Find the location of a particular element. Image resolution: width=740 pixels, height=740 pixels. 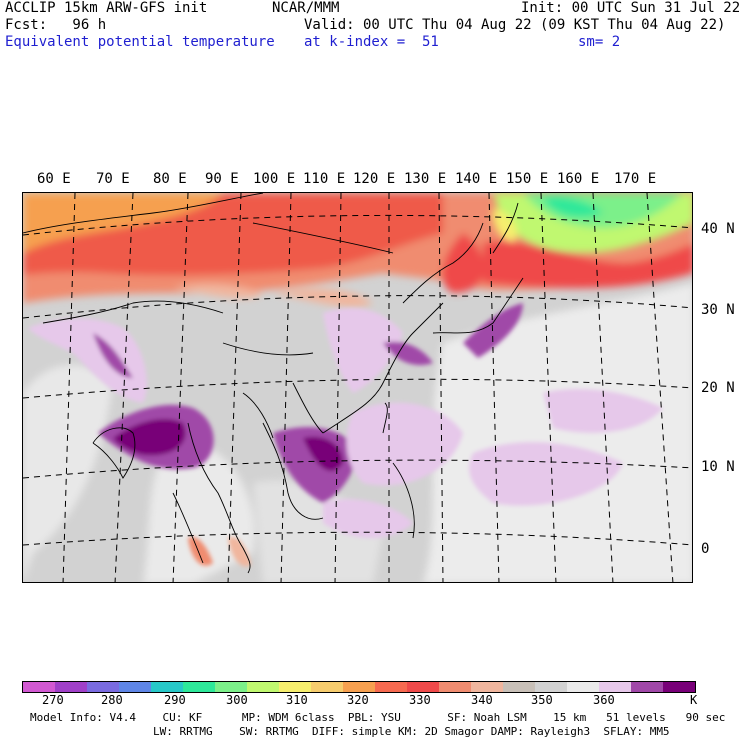

lat-label: 0 is located at coordinates (705, 549).